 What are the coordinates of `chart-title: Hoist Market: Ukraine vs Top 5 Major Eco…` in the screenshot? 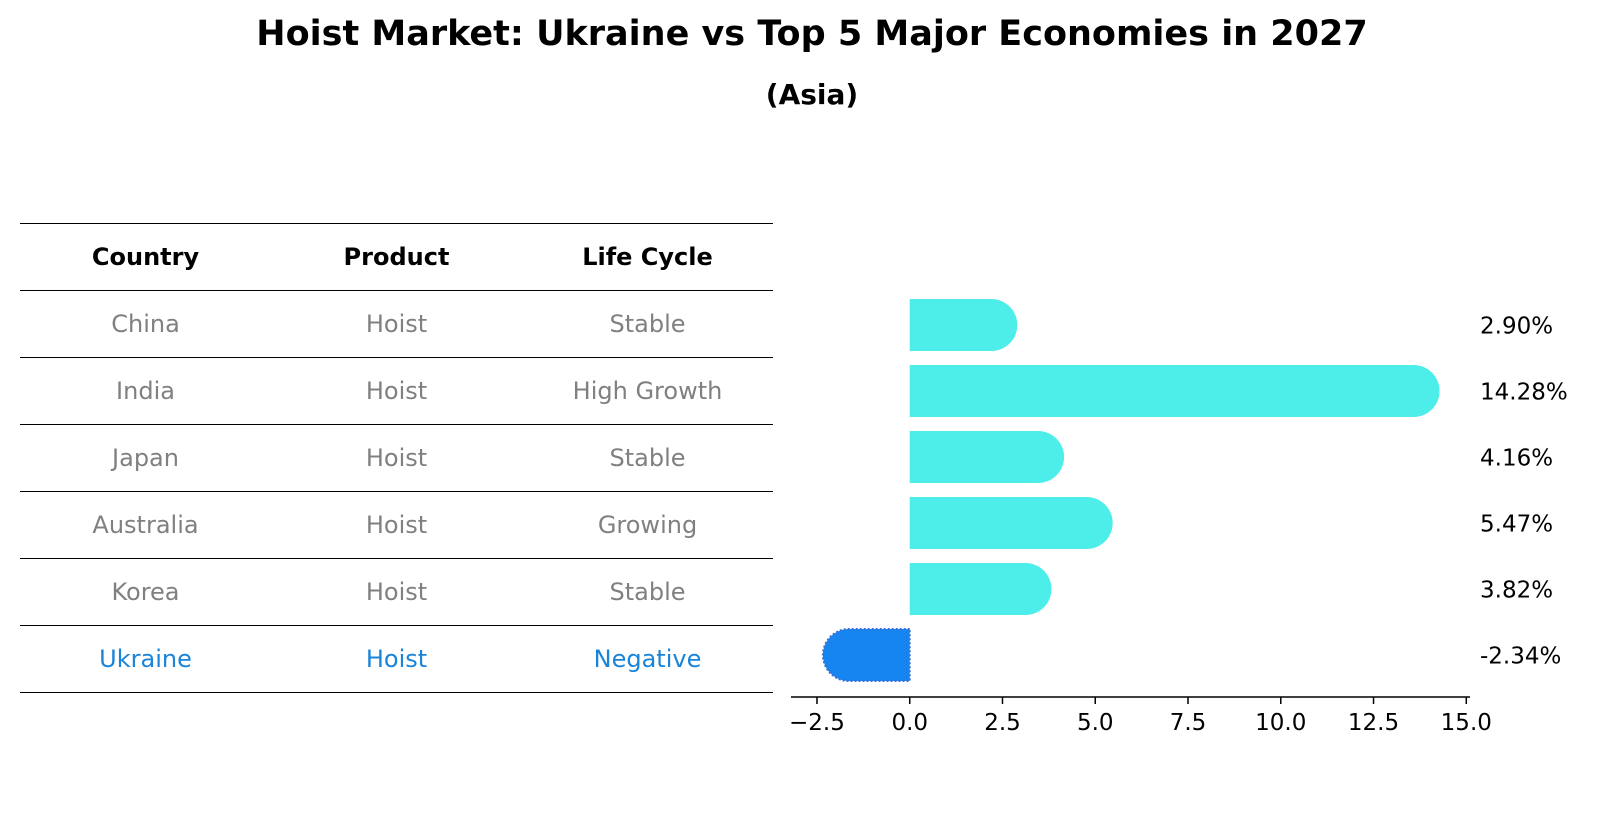 It's located at (812, 34).